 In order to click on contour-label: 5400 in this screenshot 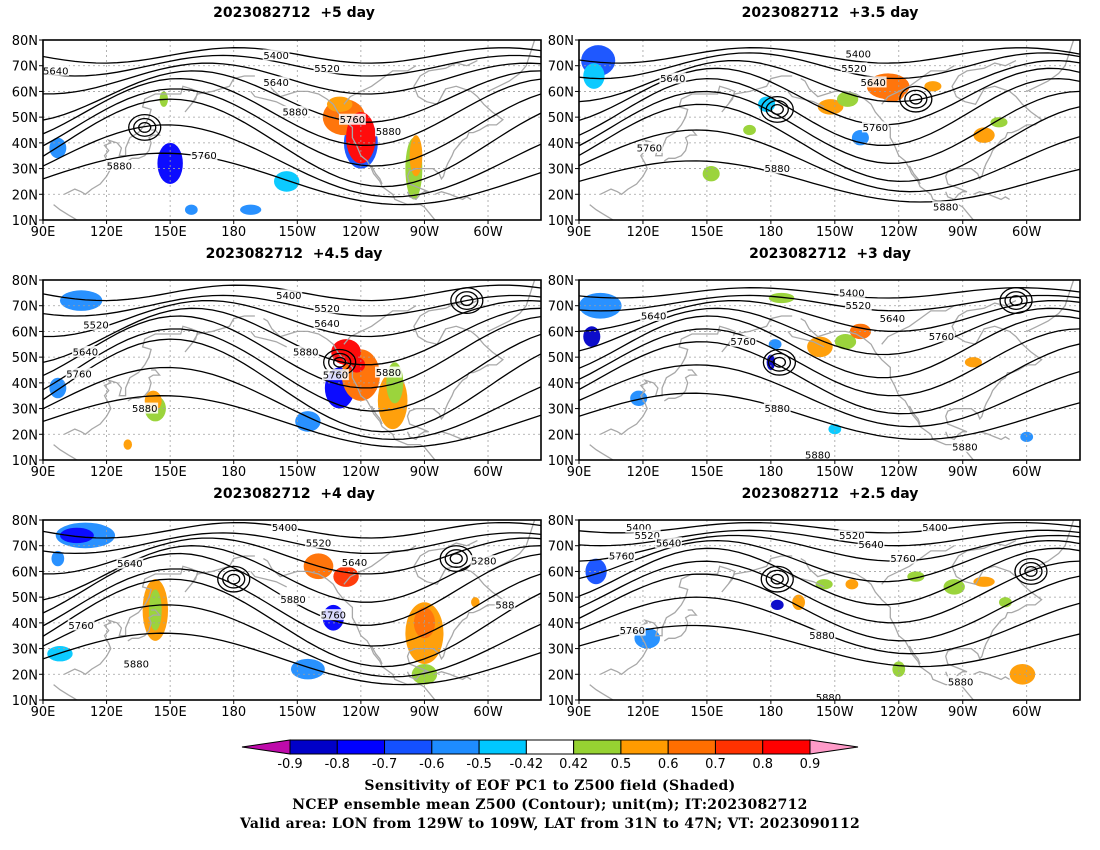, I will do `click(275, 56)`.